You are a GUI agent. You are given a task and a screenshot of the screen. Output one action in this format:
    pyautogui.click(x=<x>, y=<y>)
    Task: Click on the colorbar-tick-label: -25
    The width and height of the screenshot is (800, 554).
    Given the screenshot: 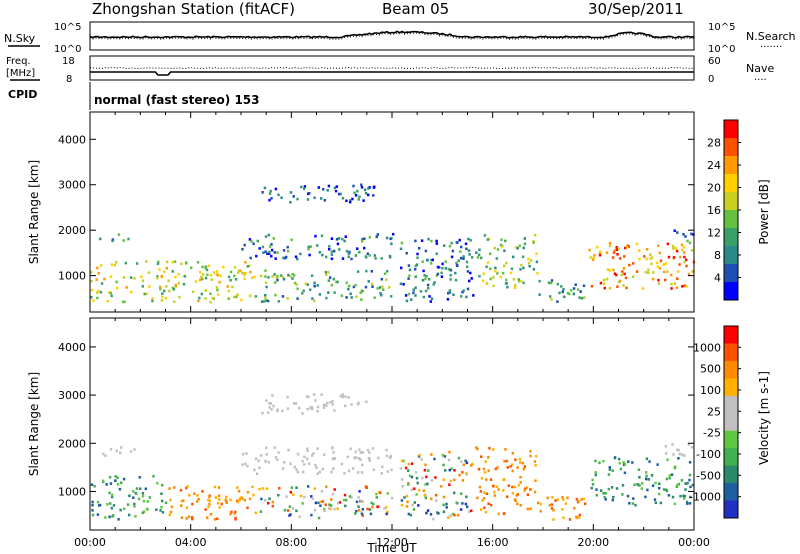 What is the action you would take?
    pyautogui.click(x=712, y=433)
    